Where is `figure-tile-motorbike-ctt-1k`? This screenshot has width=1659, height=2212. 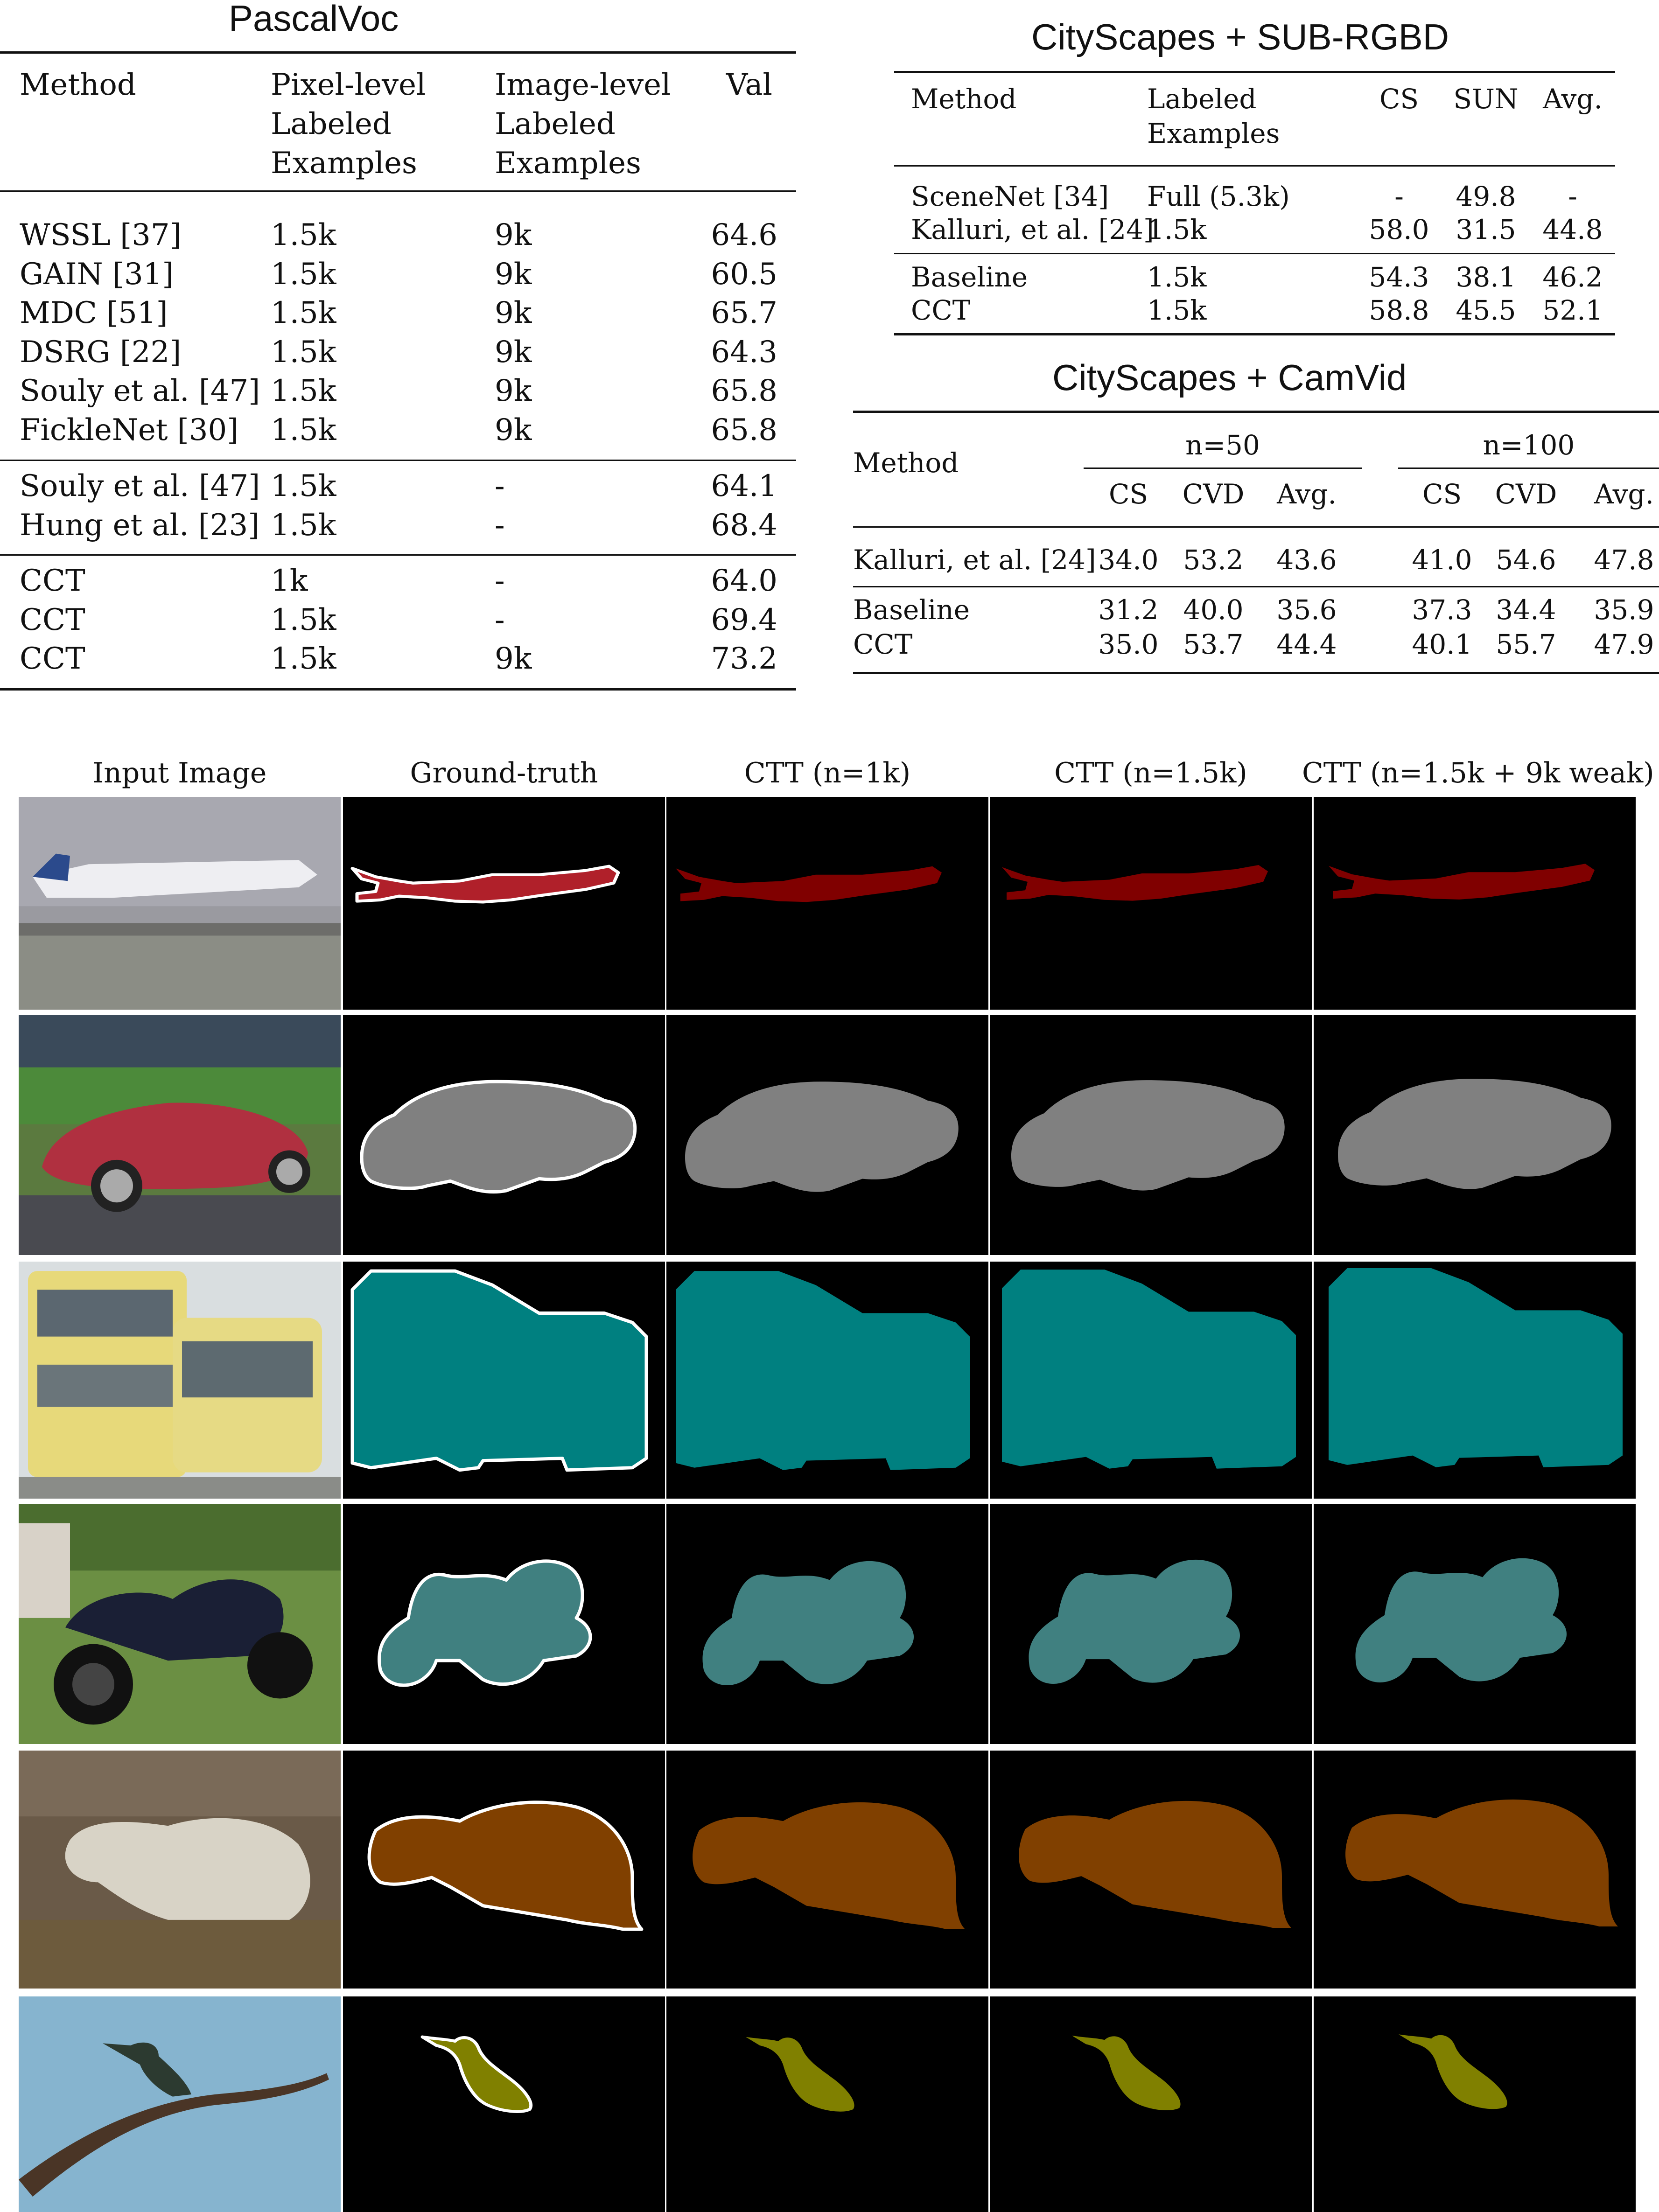
figure-tile-motorbike-ctt-1k is located at coordinates (827, 1624).